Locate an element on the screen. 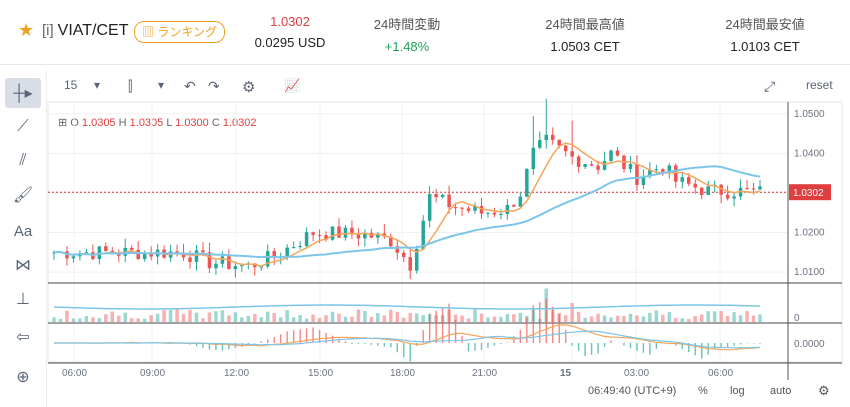 Image resolution: width=850 pixels, height=407 pixels. log-toggle: log is located at coordinates (737, 391).